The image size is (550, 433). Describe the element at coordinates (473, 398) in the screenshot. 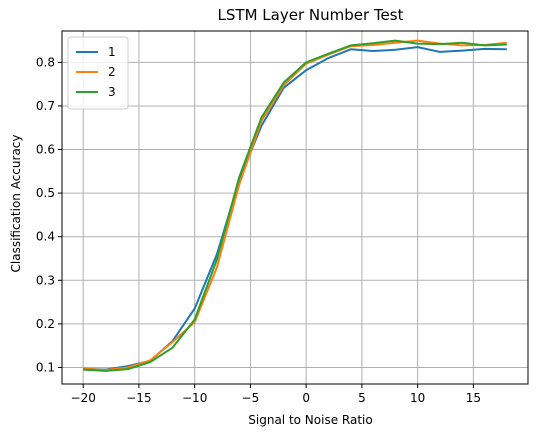

I see `x-tick-label: 15` at that location.